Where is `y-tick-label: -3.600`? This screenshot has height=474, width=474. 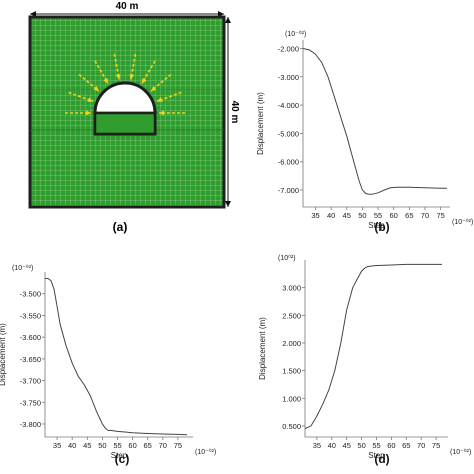 y-tick-label: -3.600 is located at coordinates (30, 337).